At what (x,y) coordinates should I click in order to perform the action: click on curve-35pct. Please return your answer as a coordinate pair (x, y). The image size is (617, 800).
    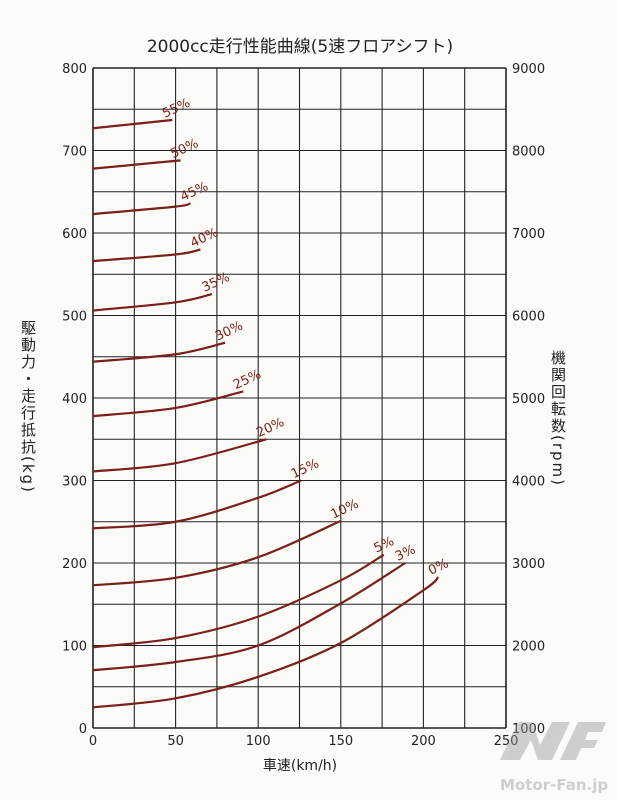
    Looking at the image, I should click on (152, 302).